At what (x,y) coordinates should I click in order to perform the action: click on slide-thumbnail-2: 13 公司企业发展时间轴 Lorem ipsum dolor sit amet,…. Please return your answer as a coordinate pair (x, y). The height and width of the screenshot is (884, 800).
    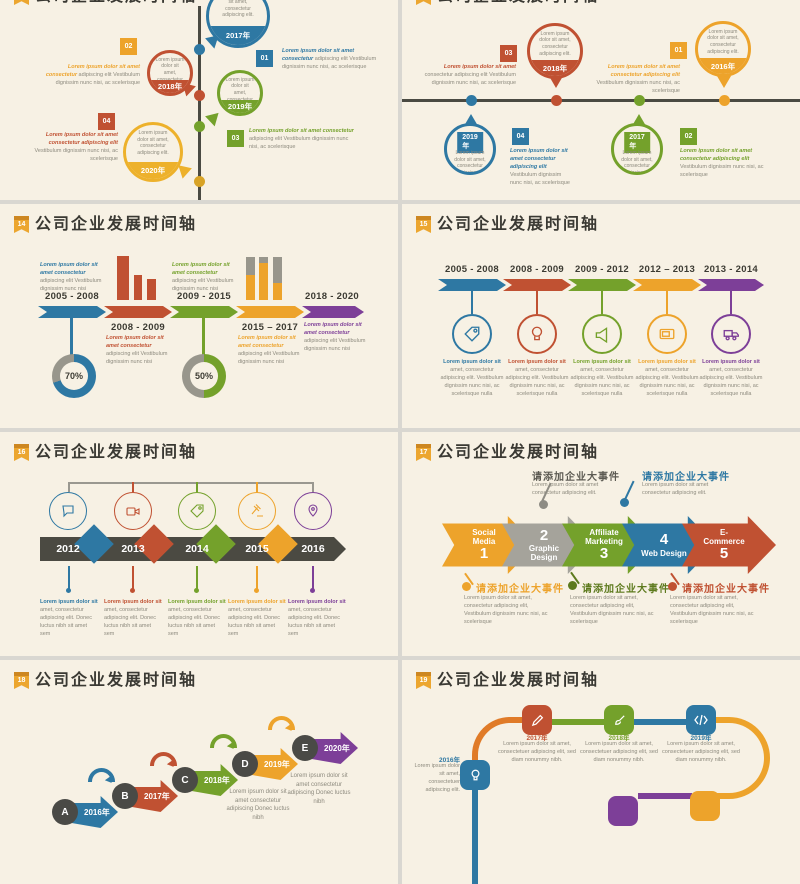
    Looking at the image, I should click on (601, 100).